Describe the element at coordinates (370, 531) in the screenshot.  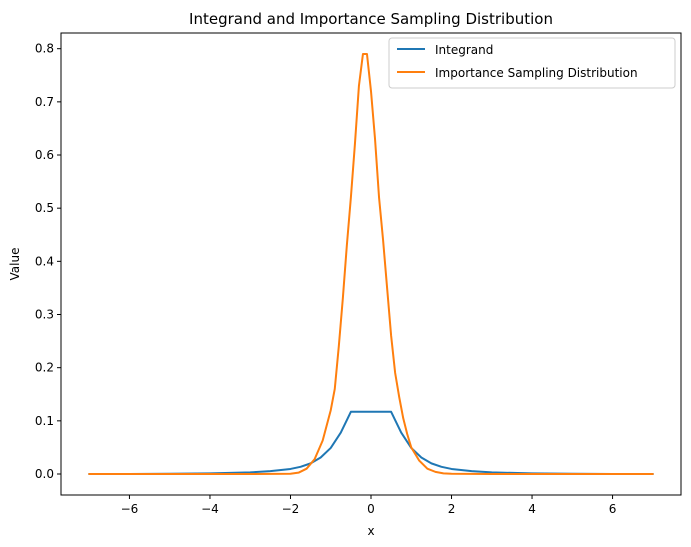
I see `x-axis-label: x` at that location.